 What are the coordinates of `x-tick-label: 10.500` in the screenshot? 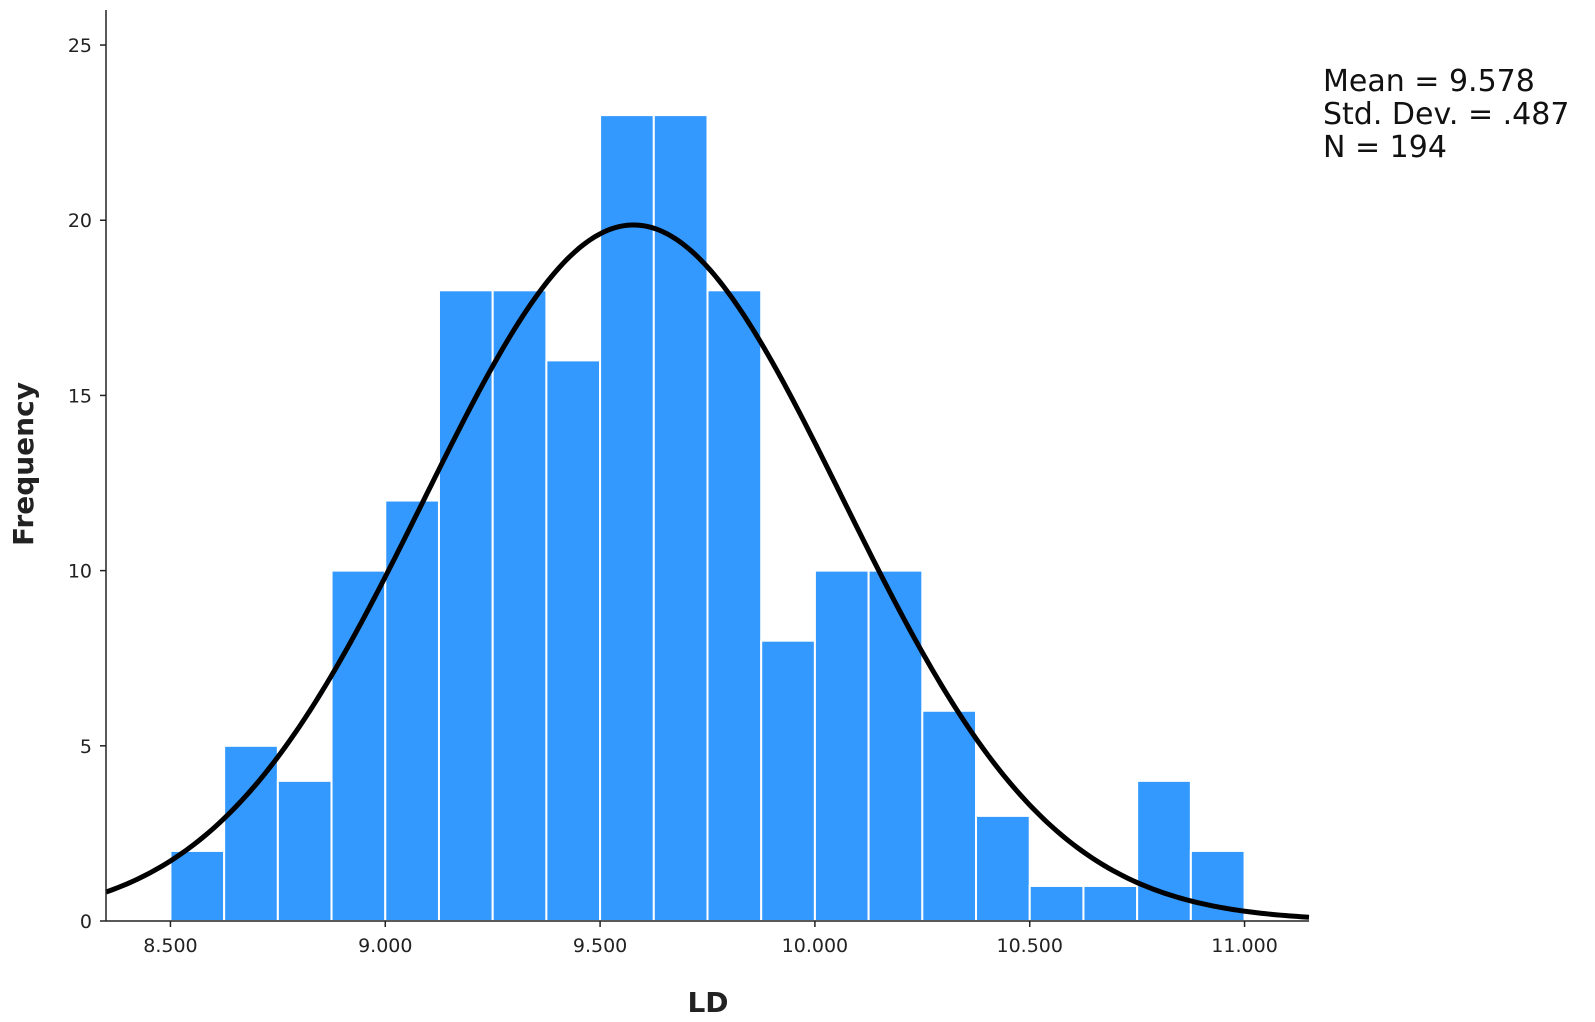 It's located at (1029, 946).